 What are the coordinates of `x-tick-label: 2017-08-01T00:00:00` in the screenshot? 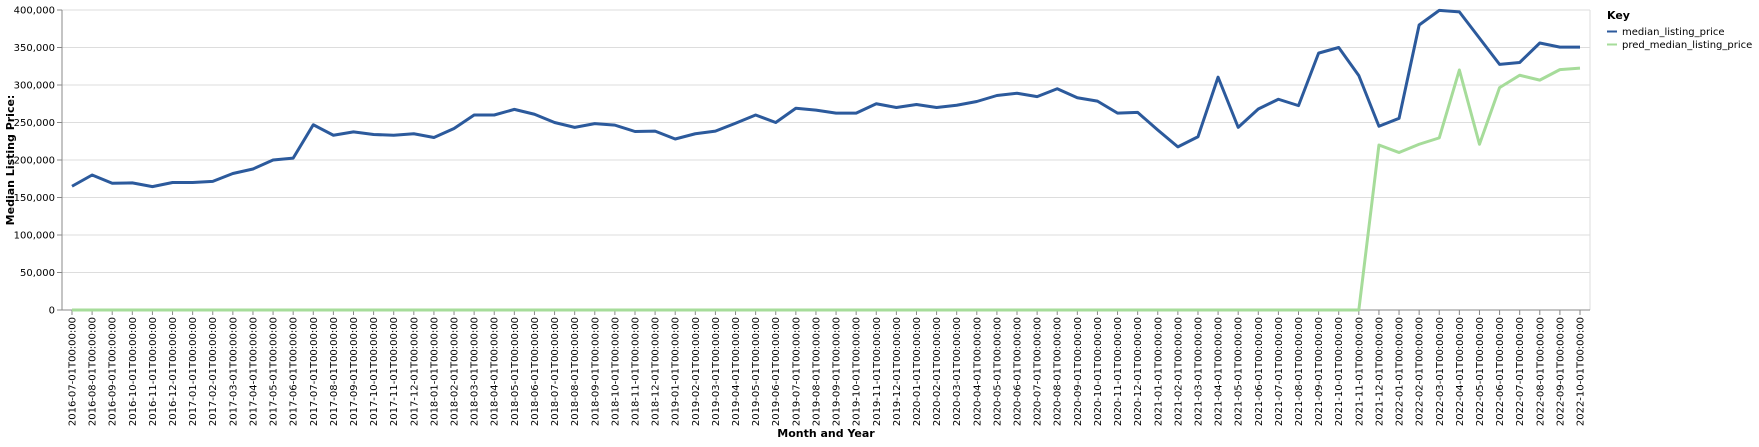 It's located at (334, 371).